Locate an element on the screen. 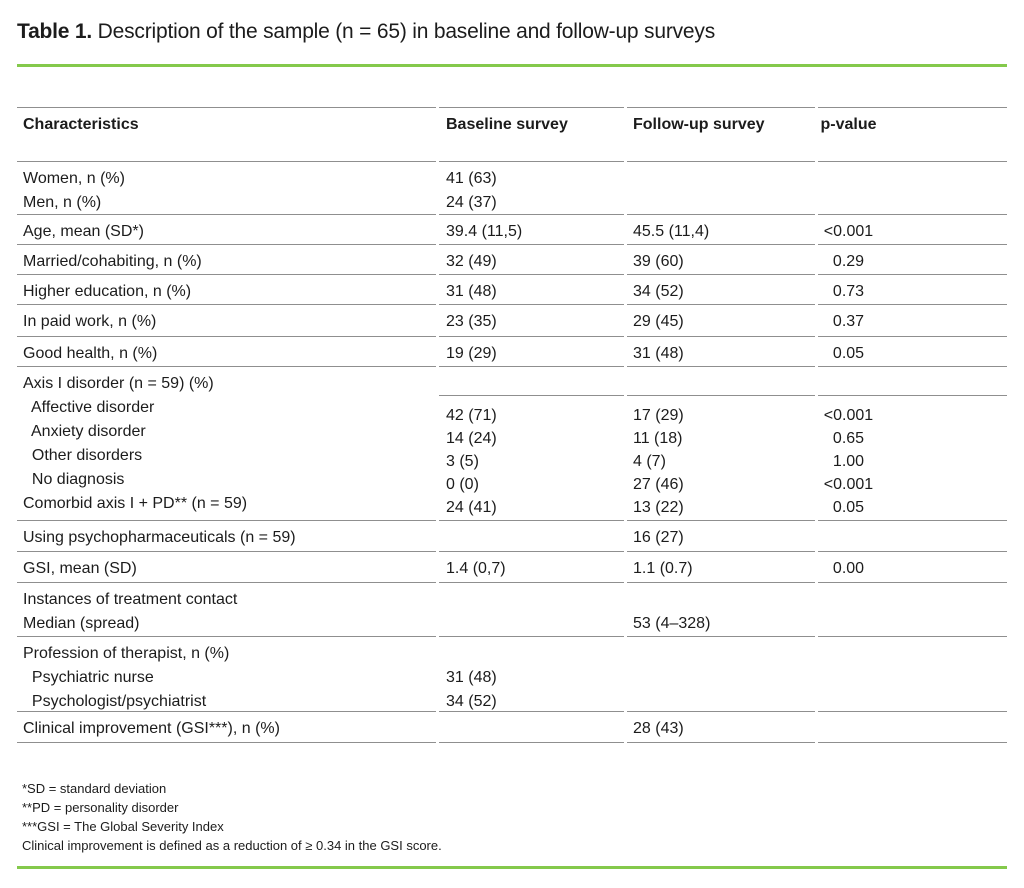  cell-line: 19 (29) is located at coordinates (471, 353).